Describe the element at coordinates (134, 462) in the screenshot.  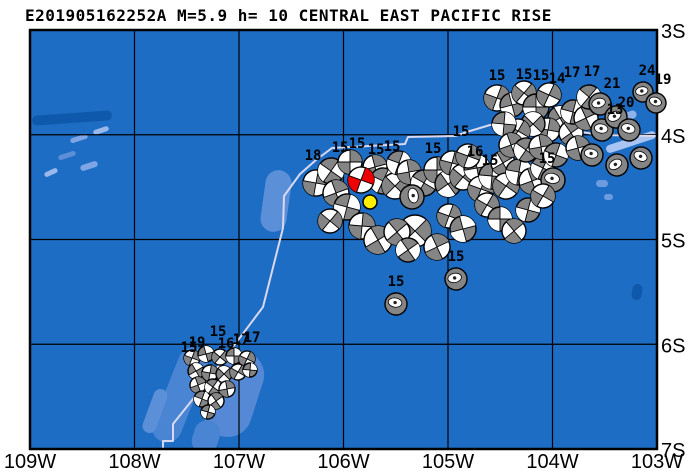
I see `x-axis-label: 108W` at that location.